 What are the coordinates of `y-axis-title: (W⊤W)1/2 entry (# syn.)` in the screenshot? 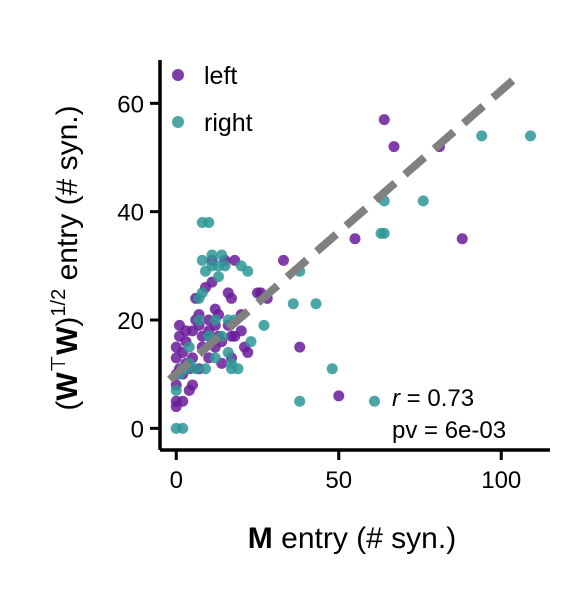 It's located at (66, 257).